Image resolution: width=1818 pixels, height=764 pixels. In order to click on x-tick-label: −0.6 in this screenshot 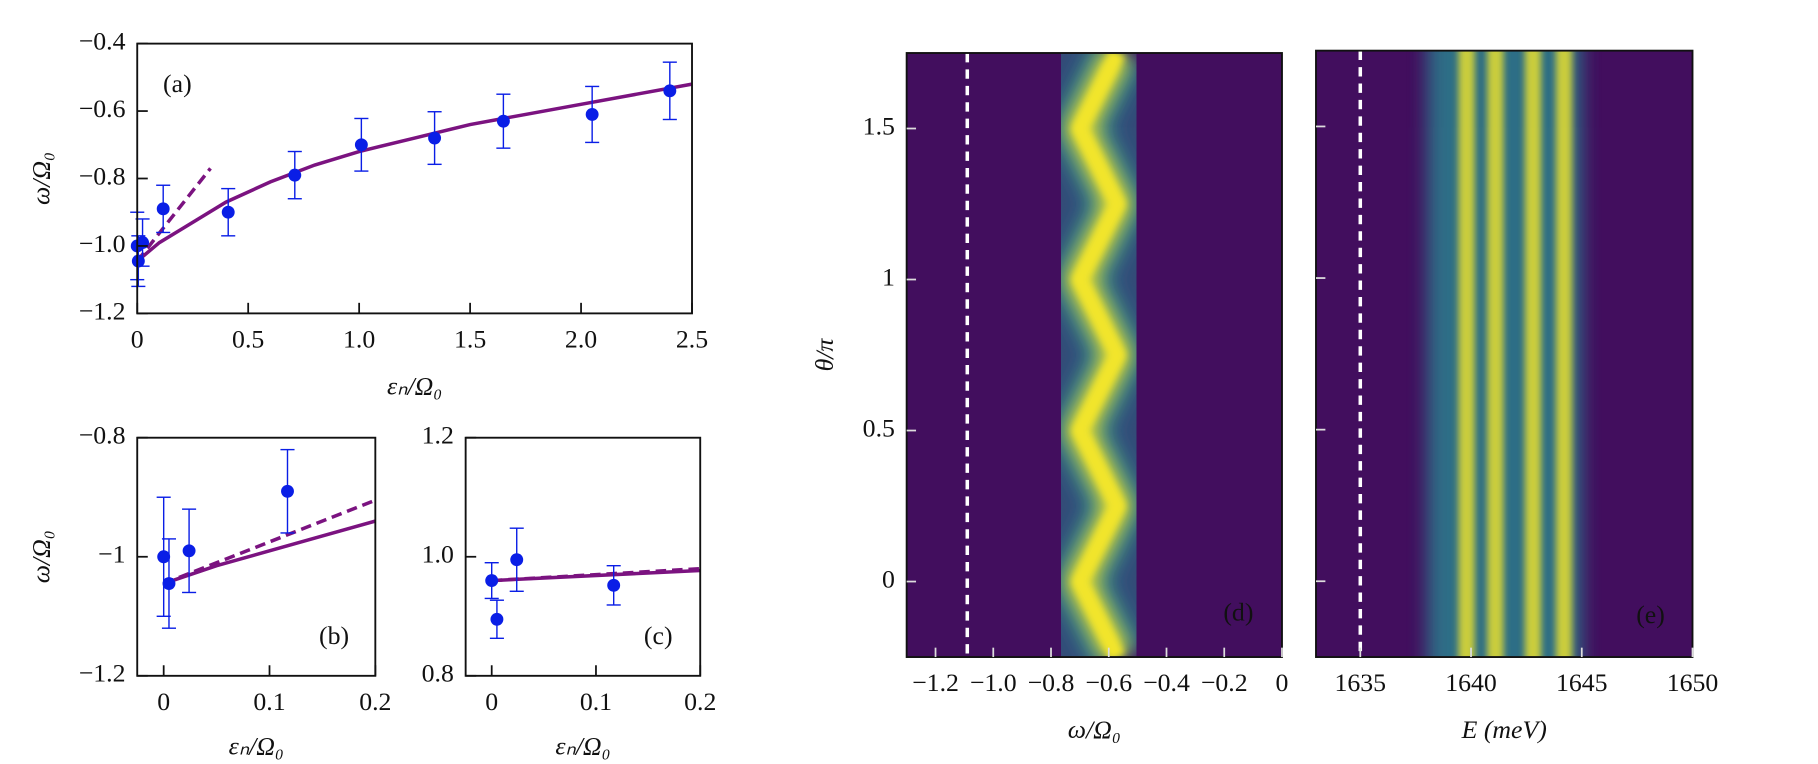, I will do `click(1108, 682)`.